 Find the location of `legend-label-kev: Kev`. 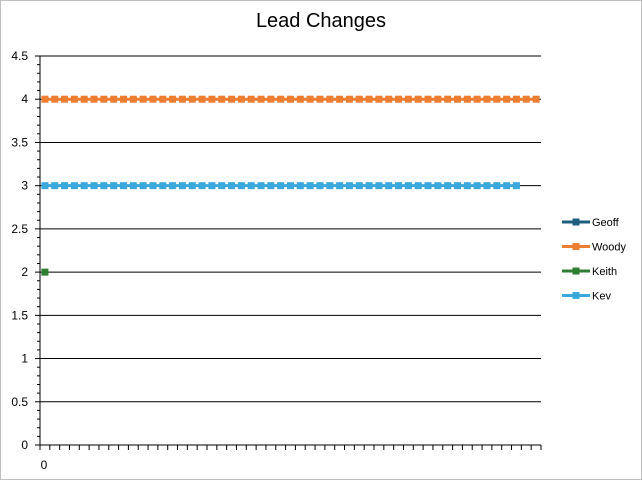

legend-label-kev: Kev is located at coordinates (601, 297).